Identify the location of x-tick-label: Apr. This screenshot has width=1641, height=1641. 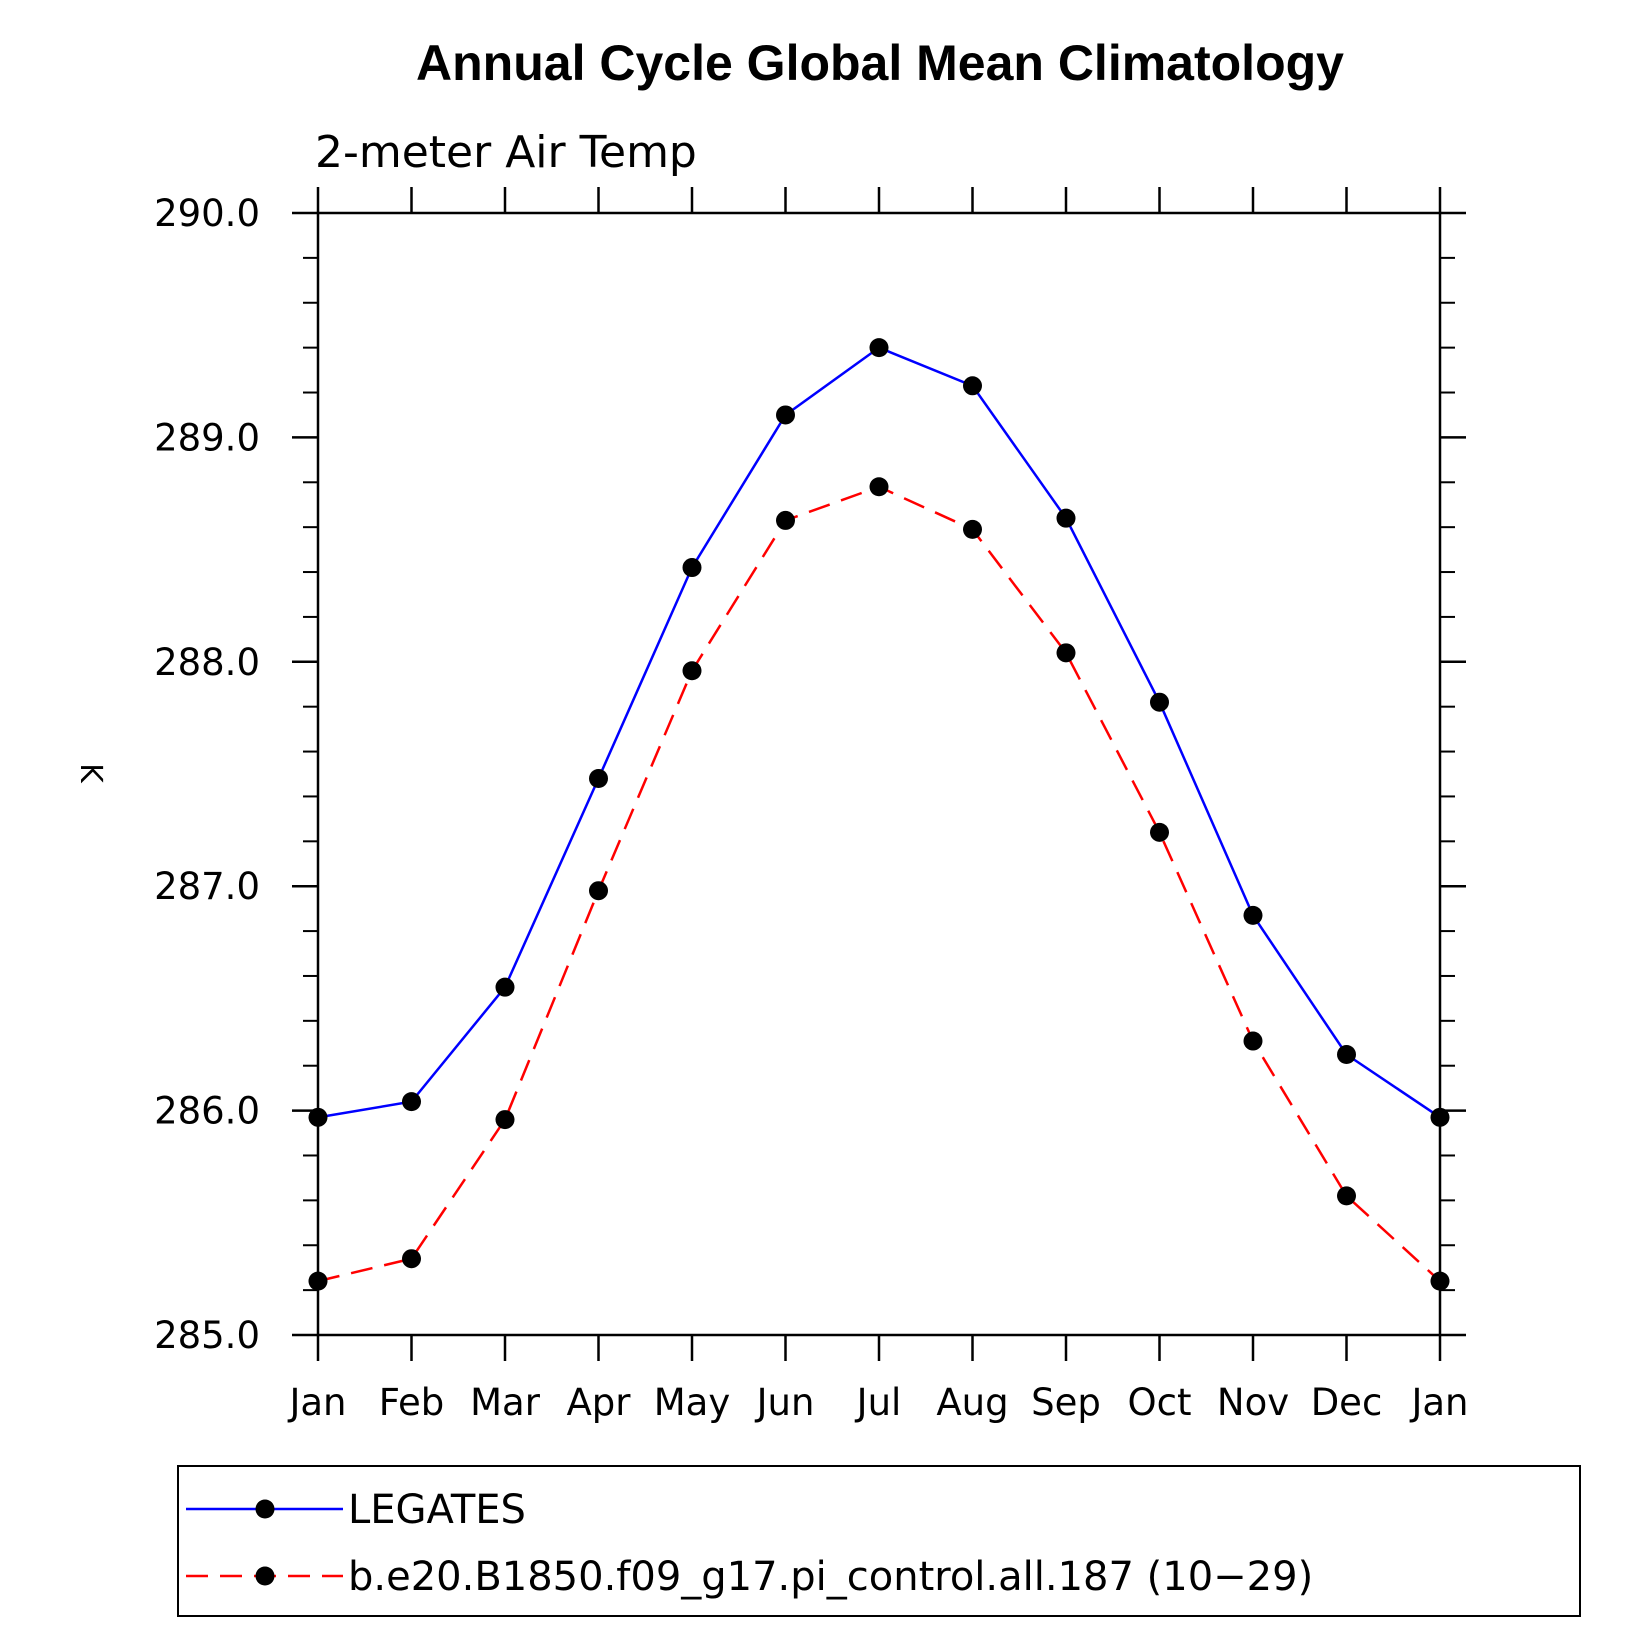
(598, 1402).